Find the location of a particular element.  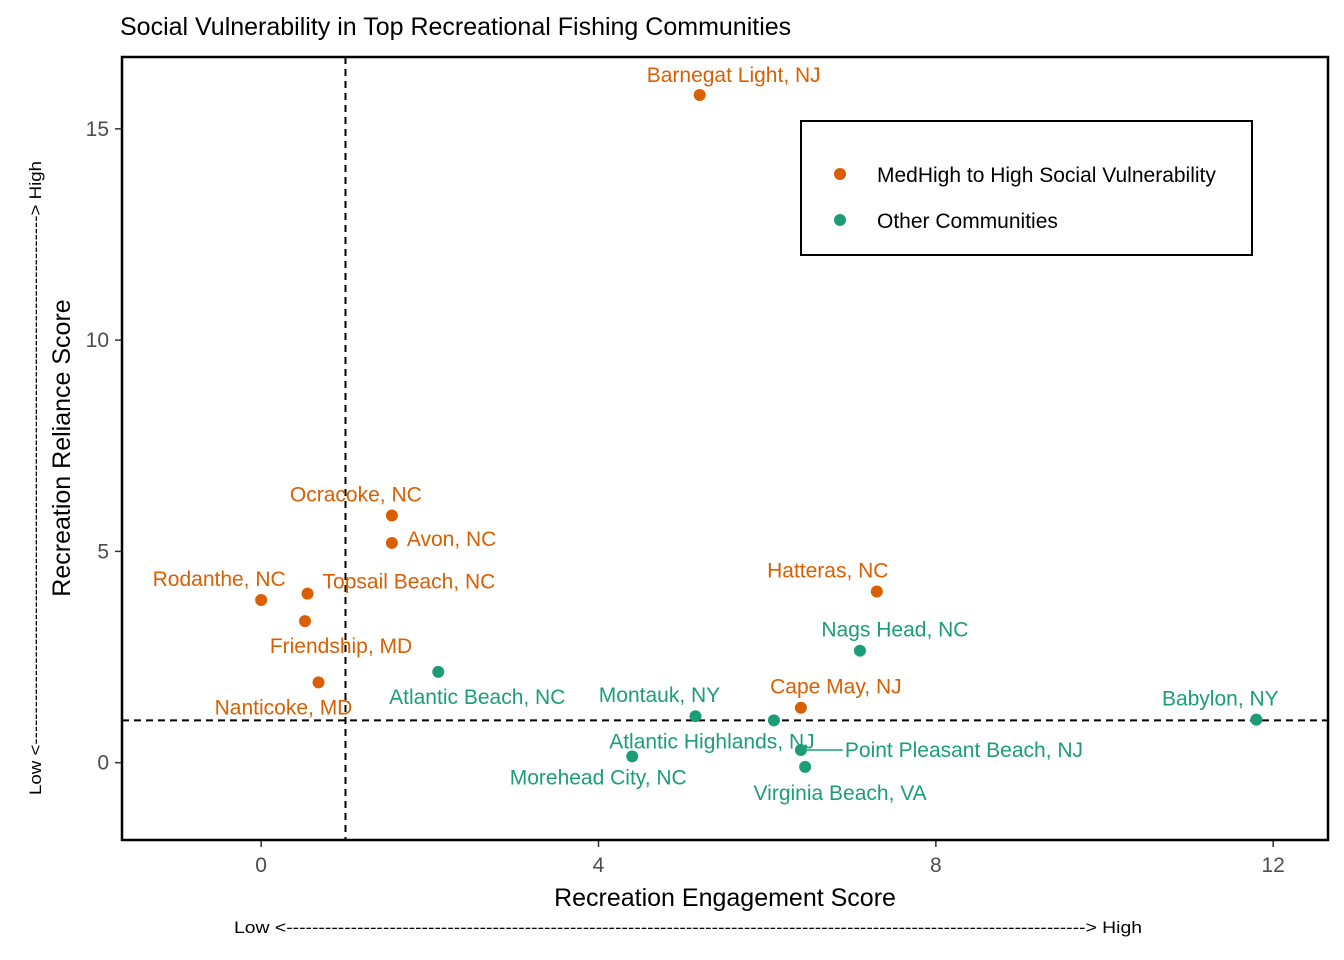

x-tick-label: 0 is located at coordinates (261, 865).